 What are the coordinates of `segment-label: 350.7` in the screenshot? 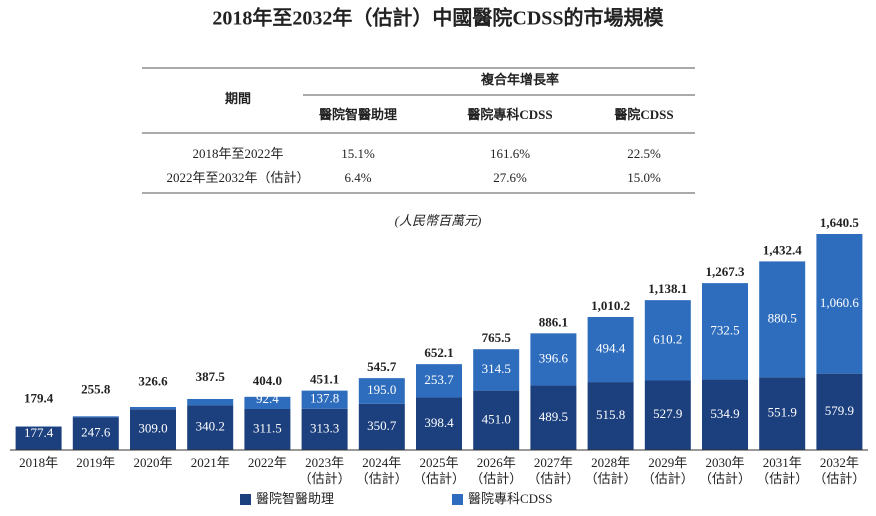 It's located at (382, 425).